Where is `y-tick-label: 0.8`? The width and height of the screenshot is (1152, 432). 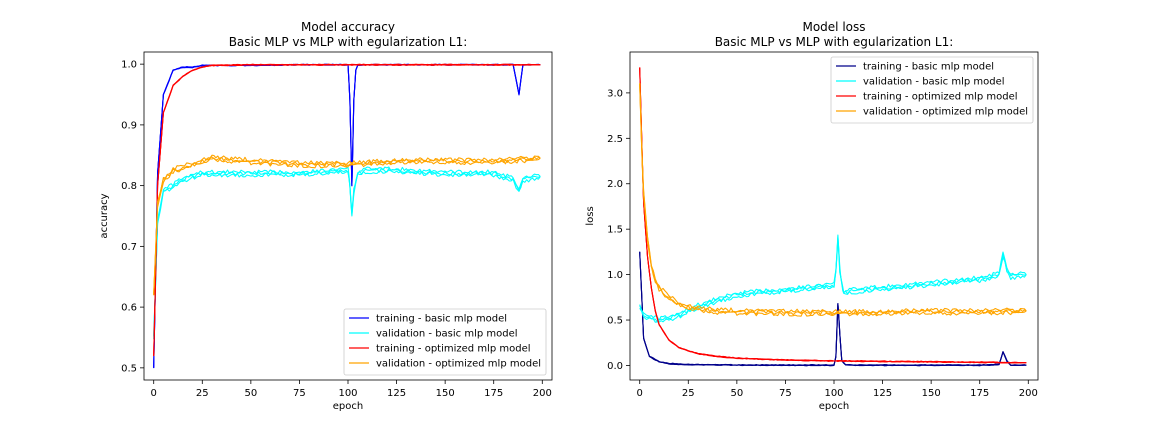
y-tick-label: 0.8 is located at coordinates (129, 186).